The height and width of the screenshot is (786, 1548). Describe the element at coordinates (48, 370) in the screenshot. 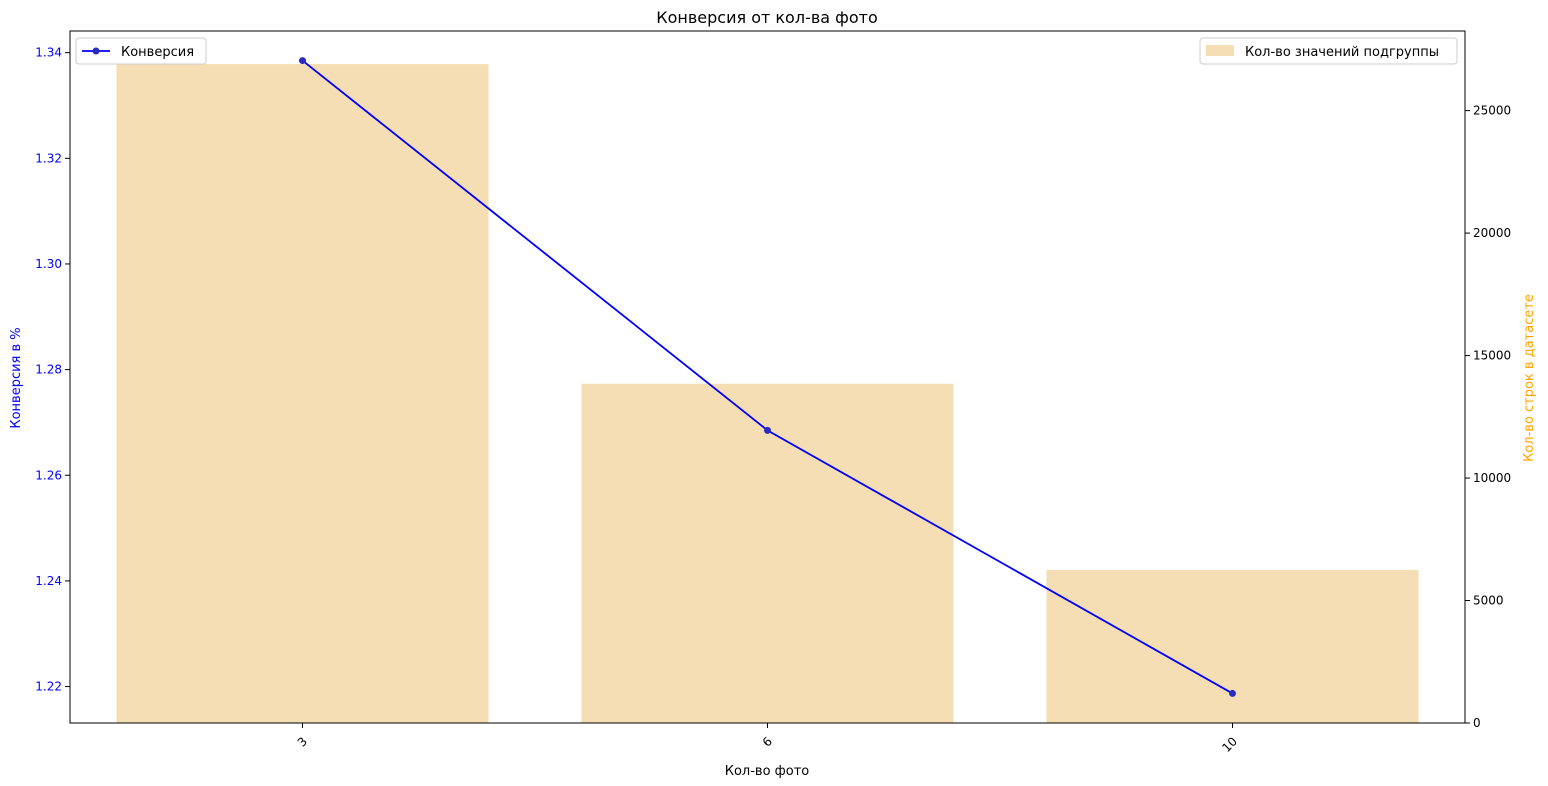

I see `left-tick-label: 1.28` at that location.